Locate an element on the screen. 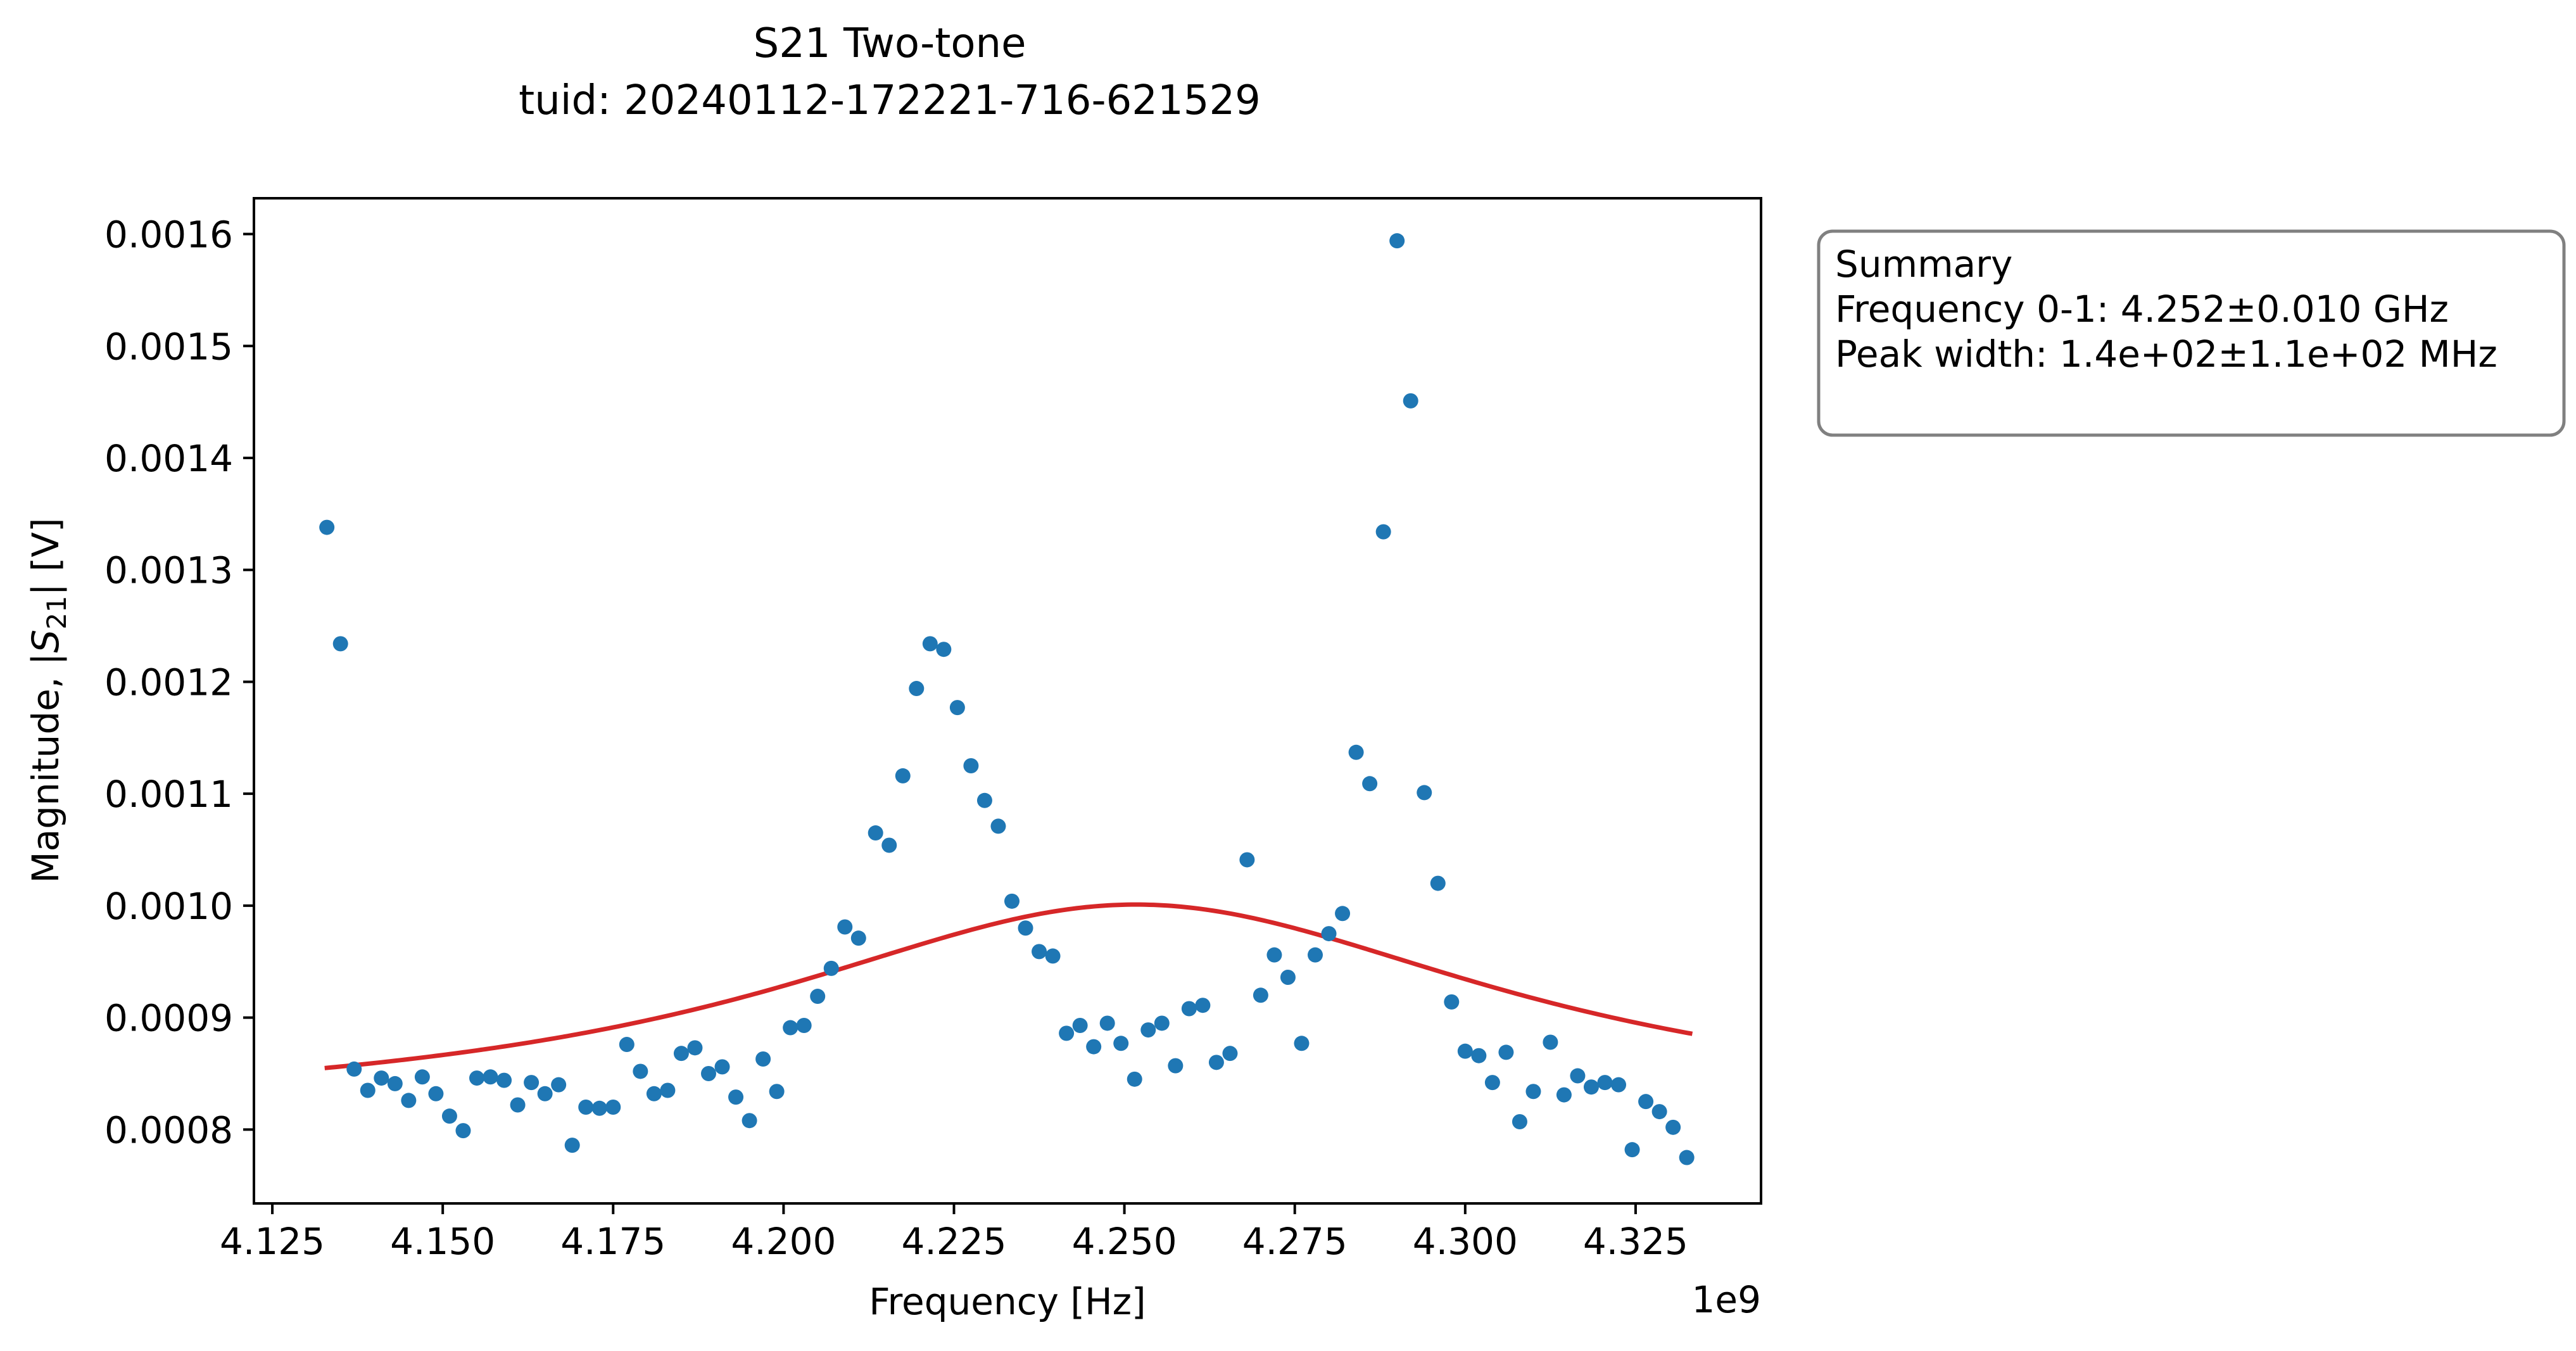  chart-title-line-2: tuid: 20240112-172221-716-621529 is located at coordinates (890, 100).